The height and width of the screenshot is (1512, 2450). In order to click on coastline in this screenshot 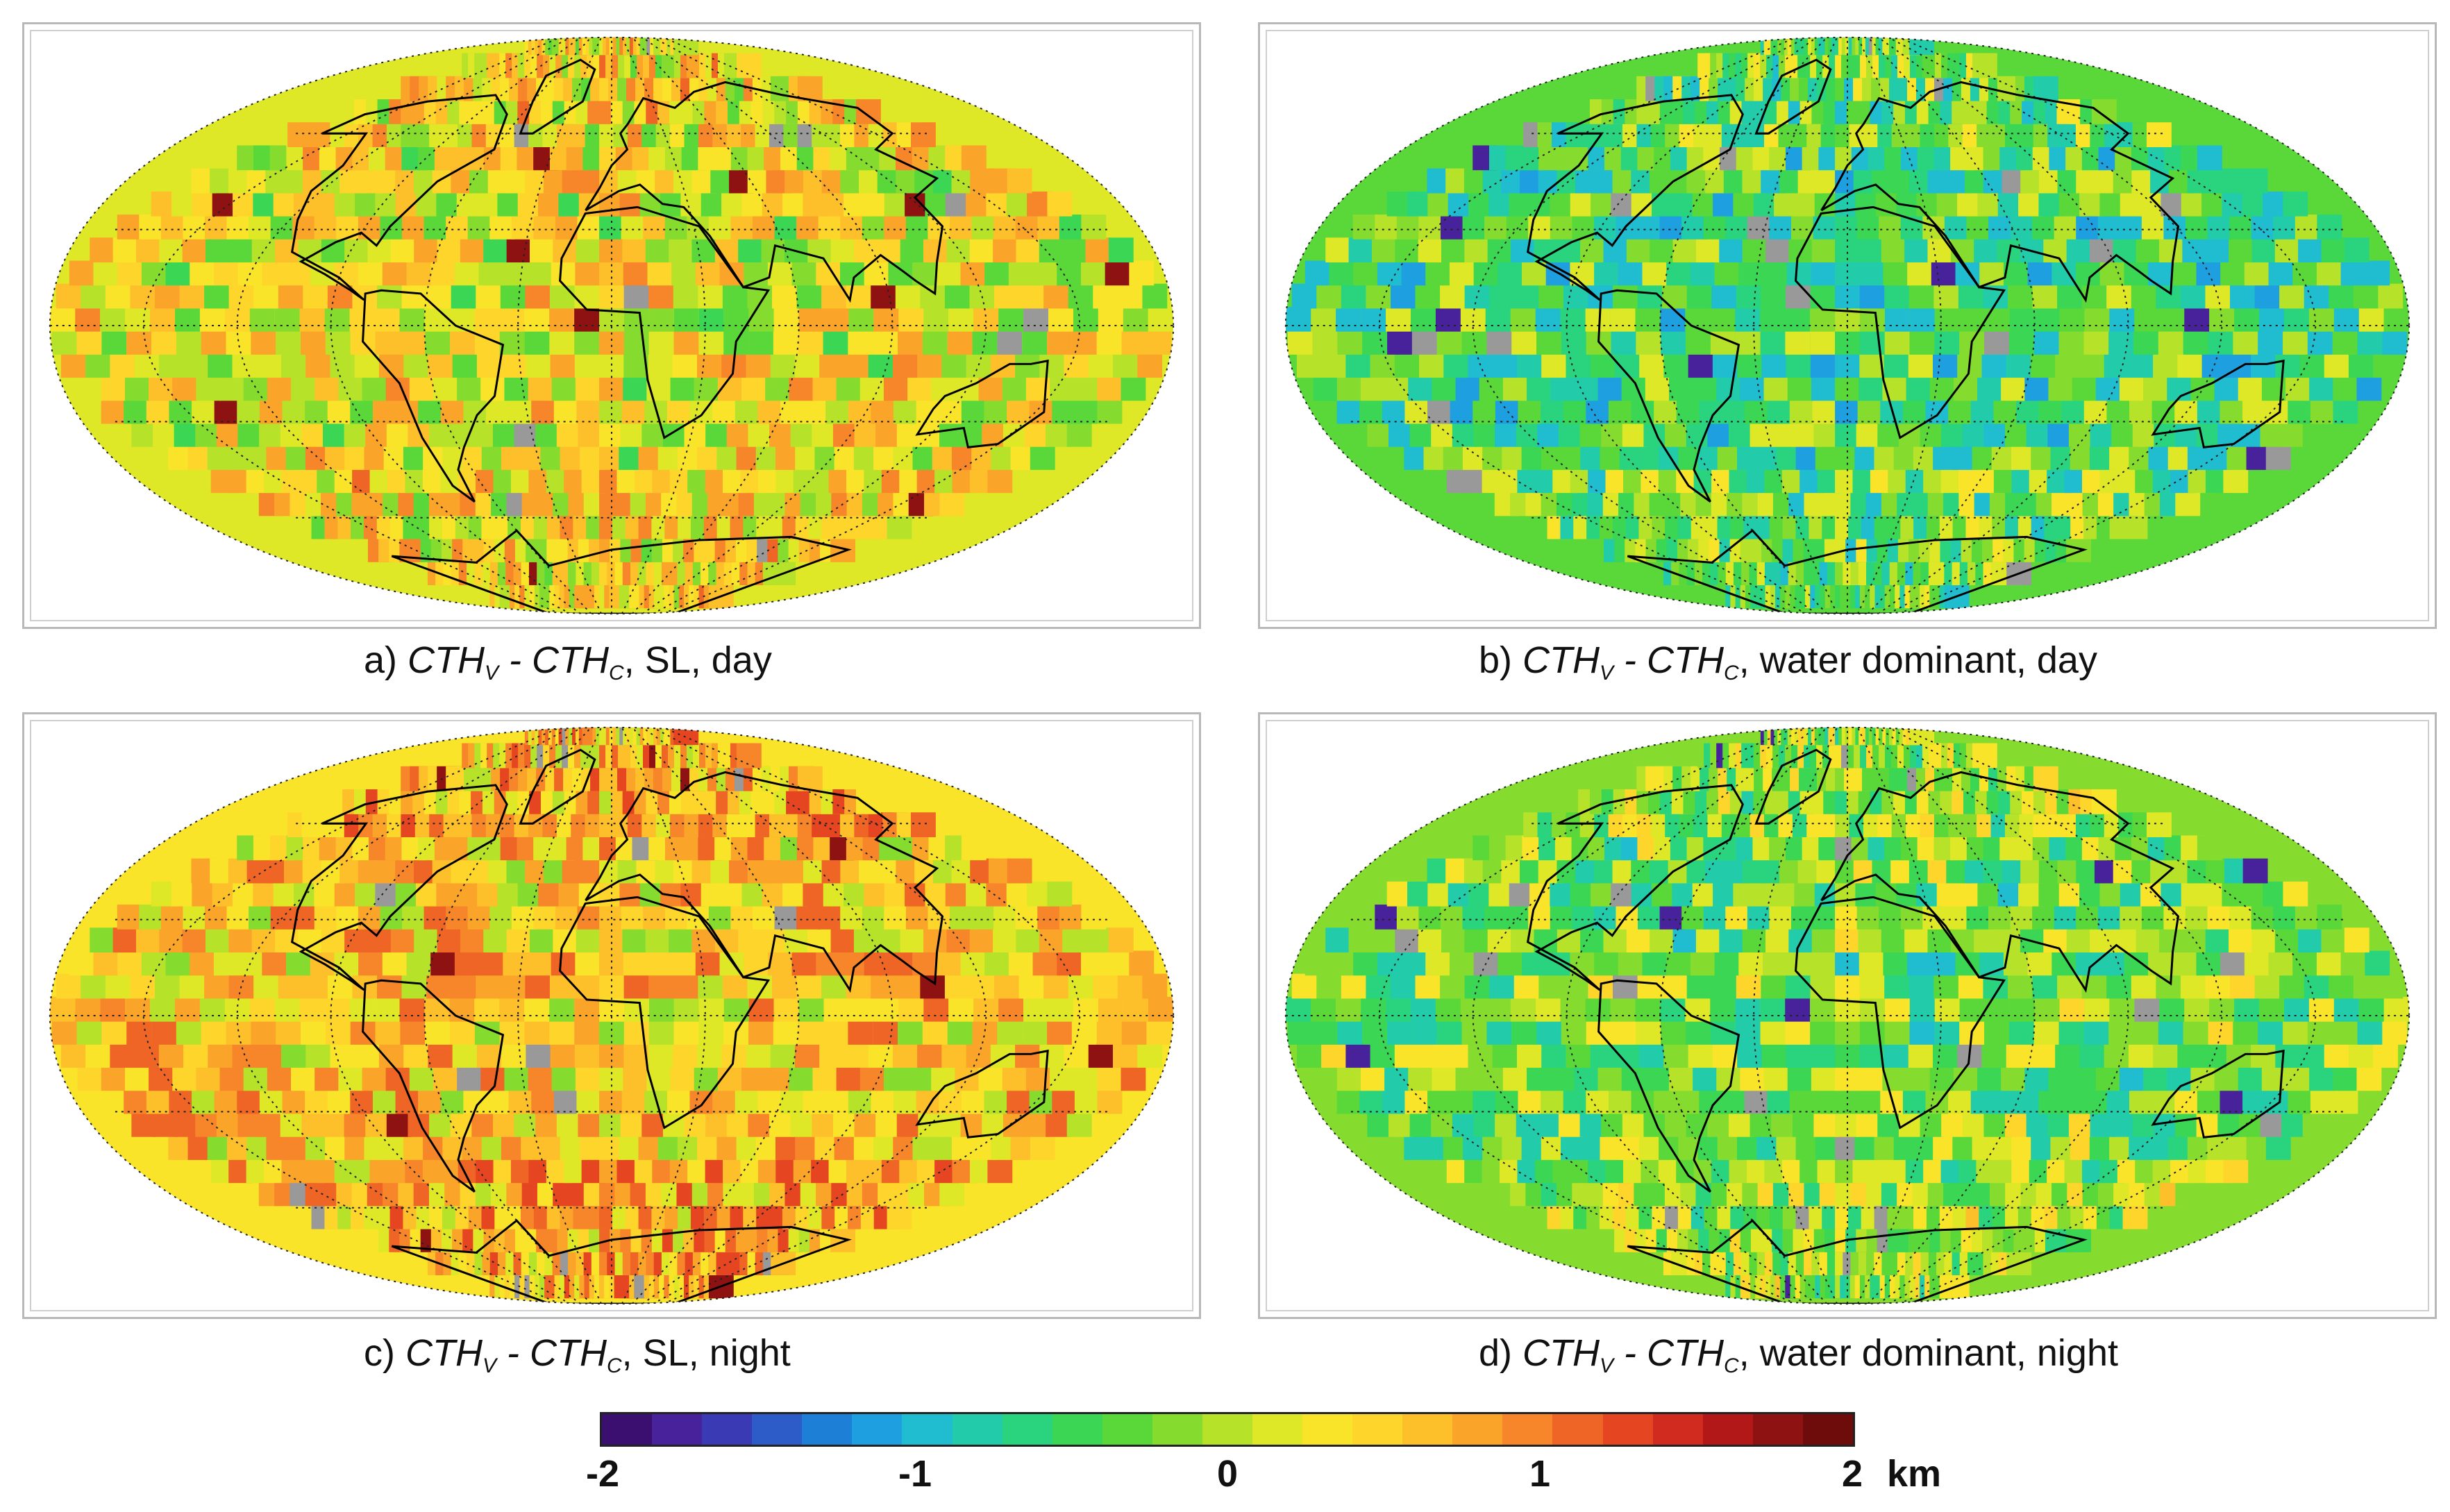, I will do `click(1900, 322)`.